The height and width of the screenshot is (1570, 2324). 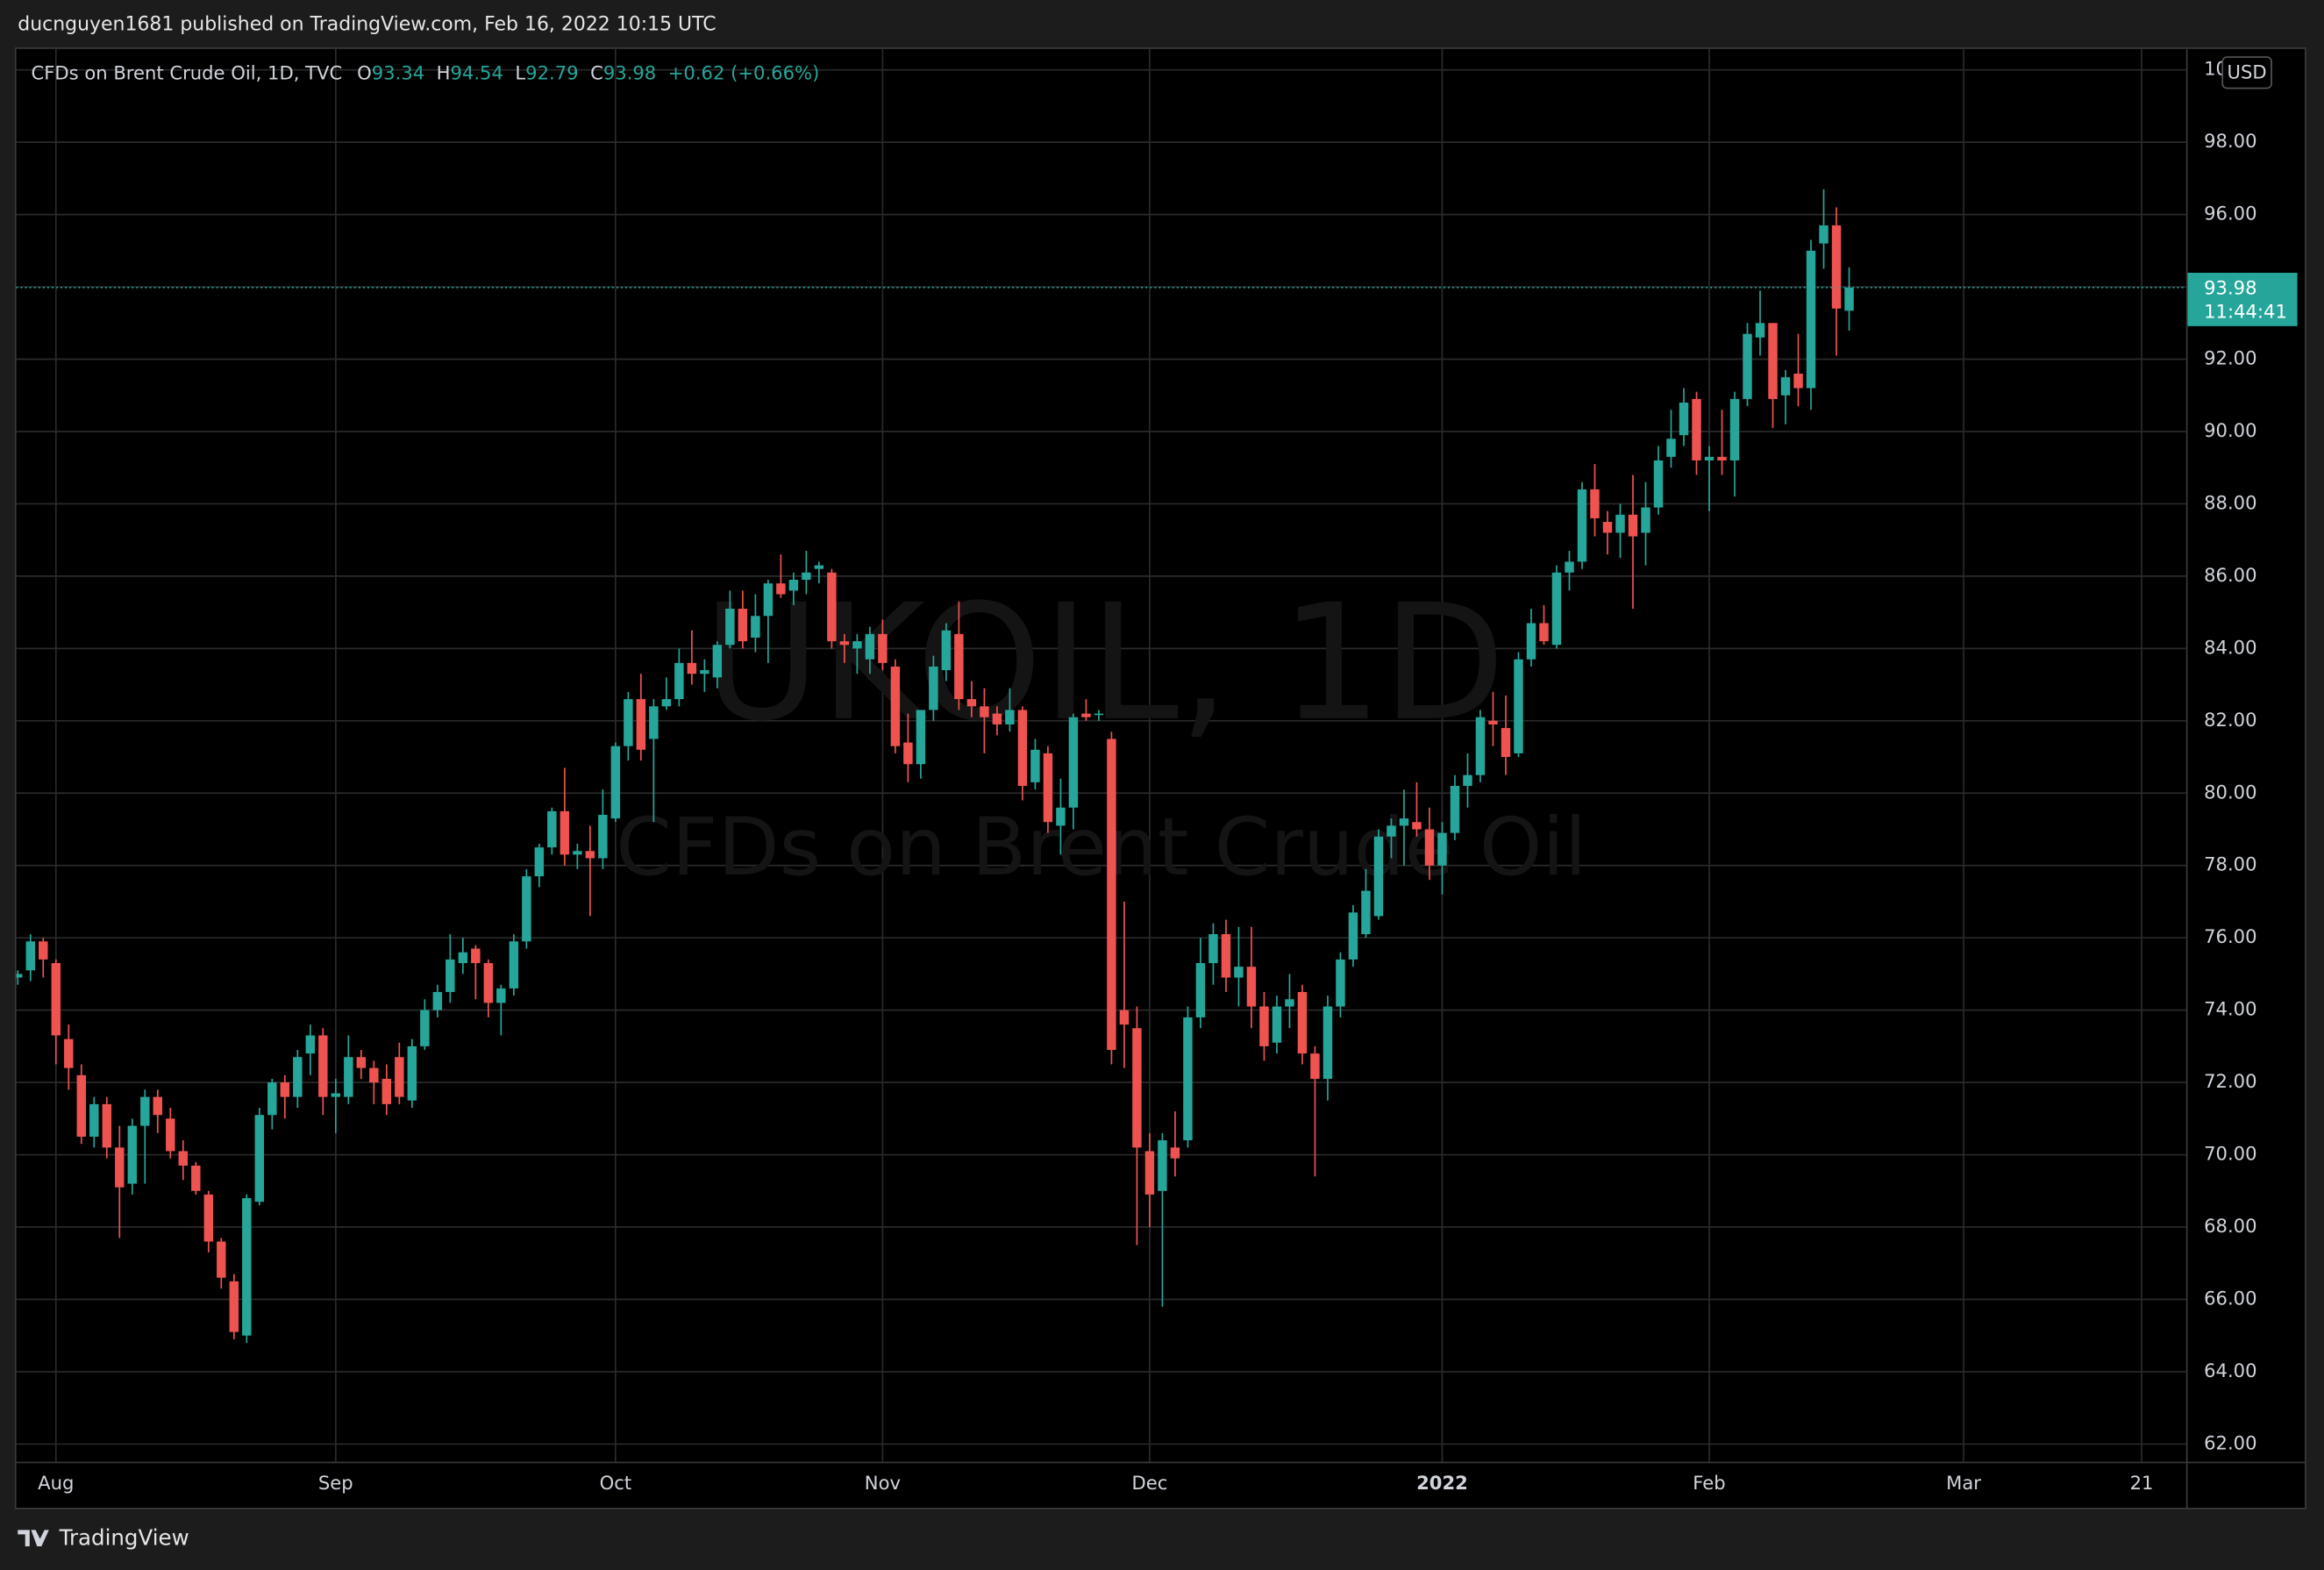 I want to click on y-tick-label: 82.00, so click(x=2230, y=720).